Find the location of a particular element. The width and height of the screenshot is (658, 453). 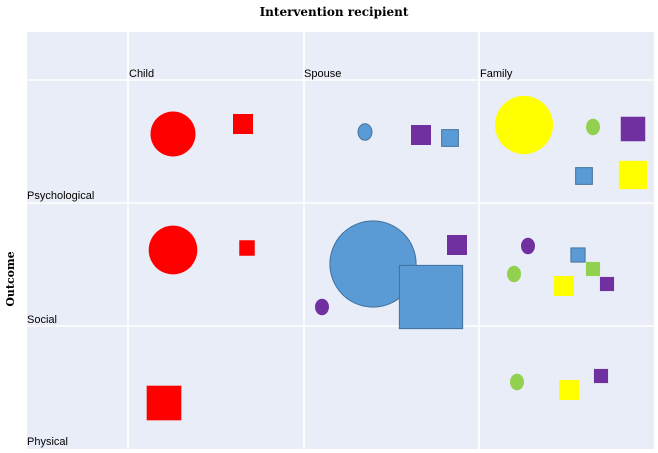

y-axis-label: Outcome is located at coordinates (10, 278).